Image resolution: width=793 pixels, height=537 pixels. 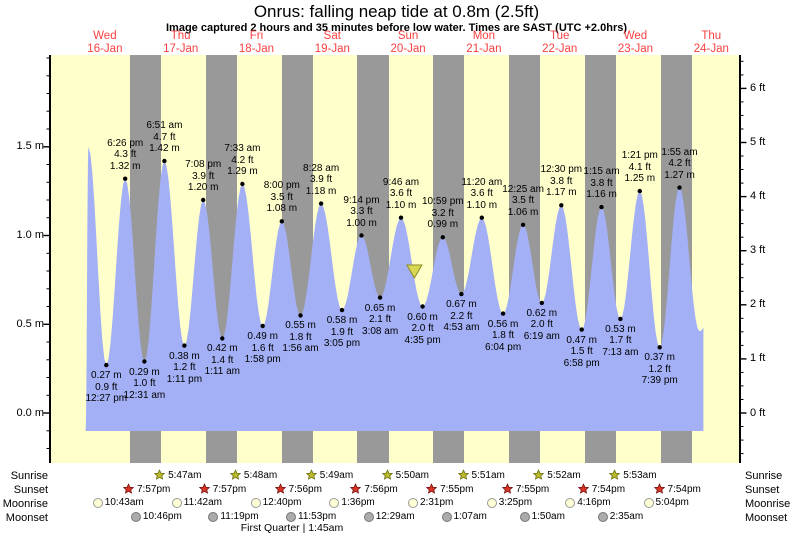 What do you see at coordinates (164, 125) in the screenshot?
I see `tide-label-line: 6:51 am` at bounding box center [164, 125].